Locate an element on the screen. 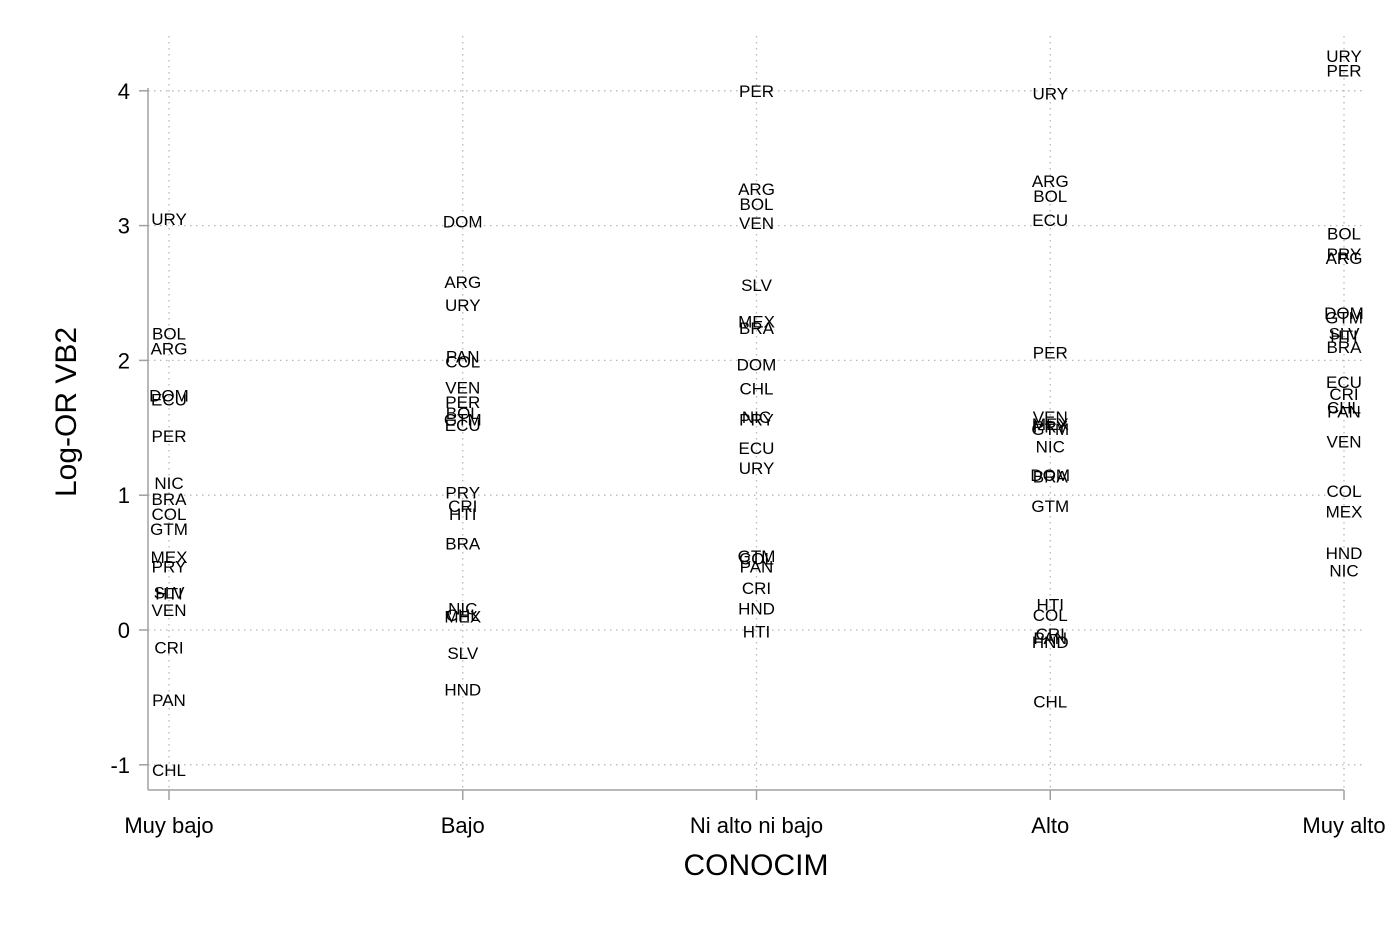 The height and width of the screenshot is (932, 1398). x-tick-label: Muy alto is located at coordinates (1343, 825).